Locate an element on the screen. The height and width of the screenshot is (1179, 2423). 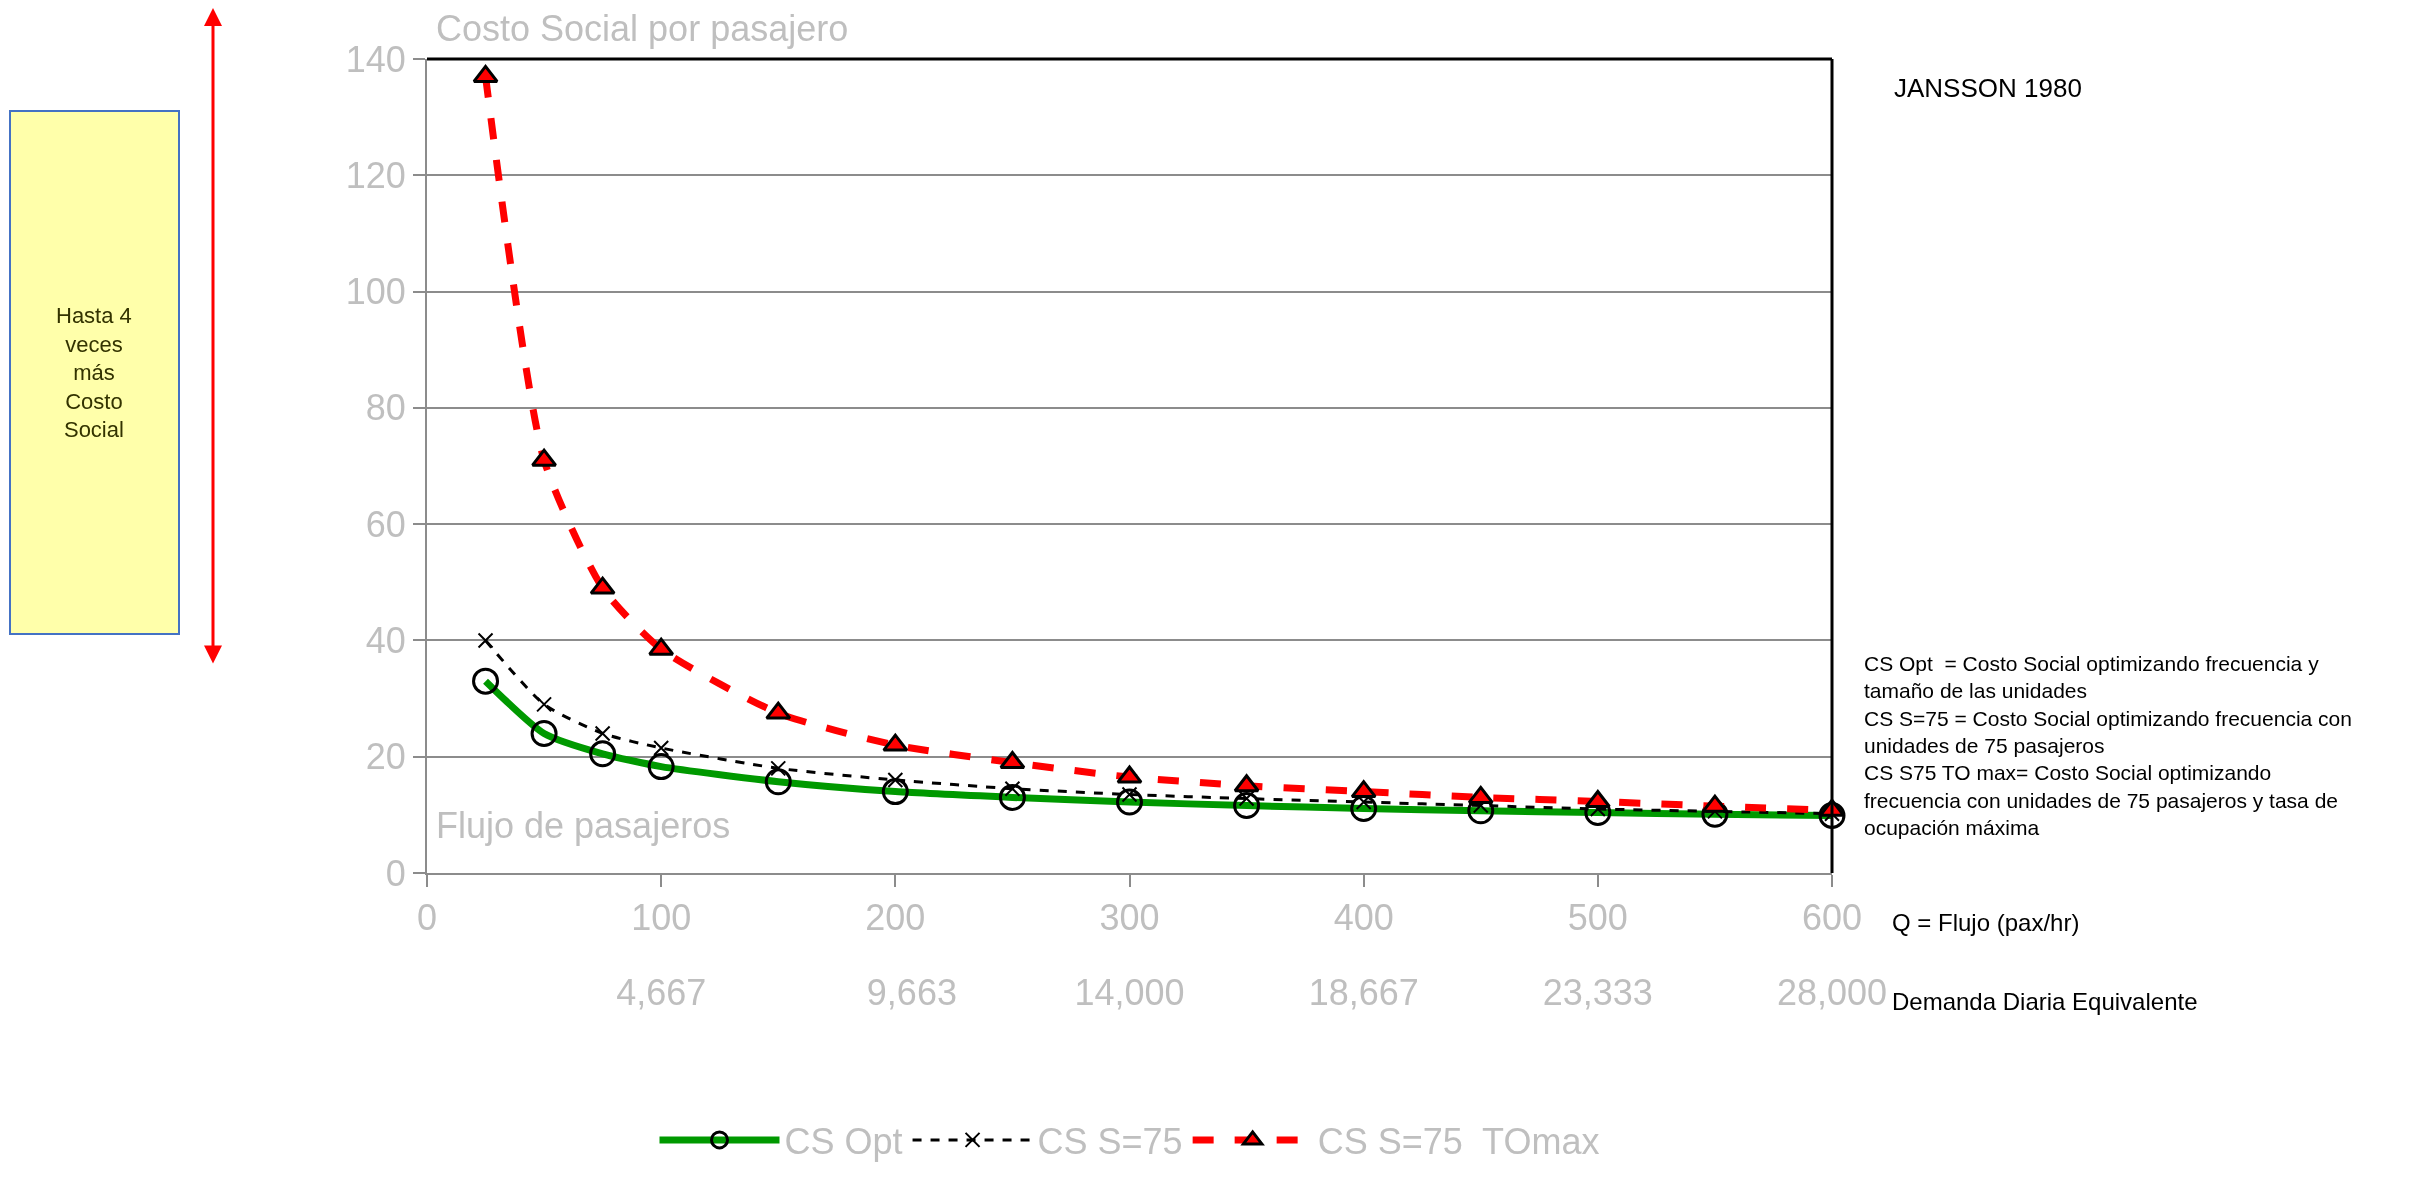
x-tick-label: 600 is located at coordinates (1832, 918).